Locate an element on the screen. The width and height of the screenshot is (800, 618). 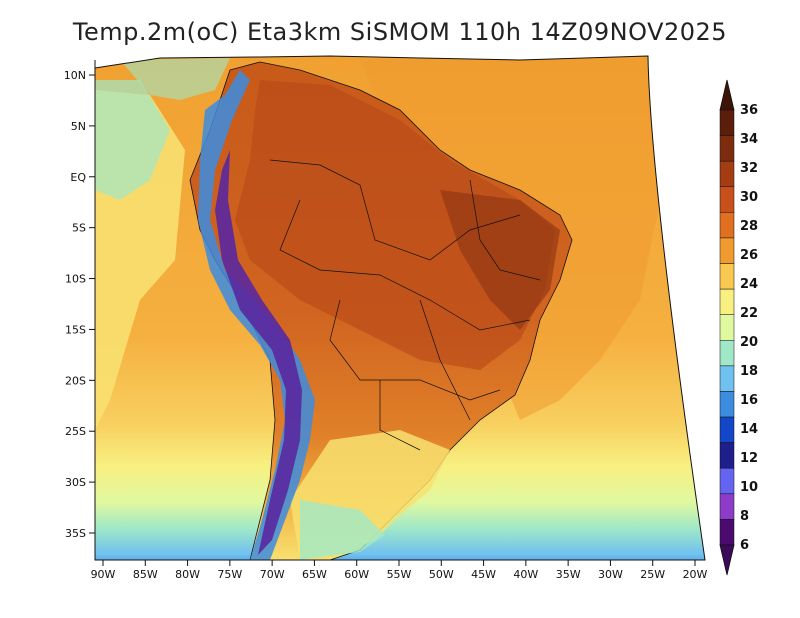
northeast-hot-zone is located at coordinates (500, 260).